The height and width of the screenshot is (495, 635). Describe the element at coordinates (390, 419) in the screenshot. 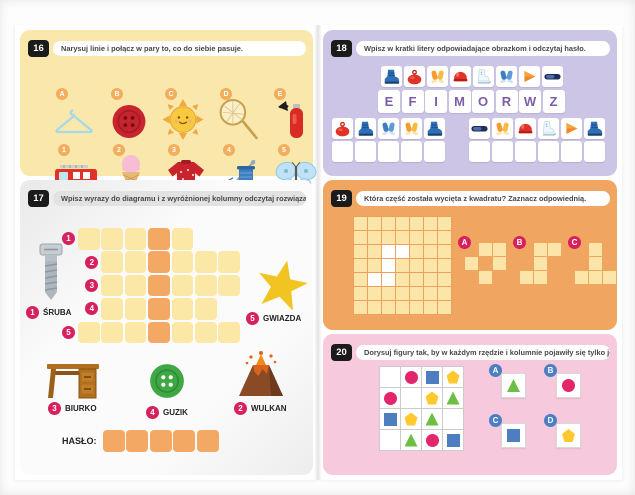

I see `sudoku-cell` at that location.